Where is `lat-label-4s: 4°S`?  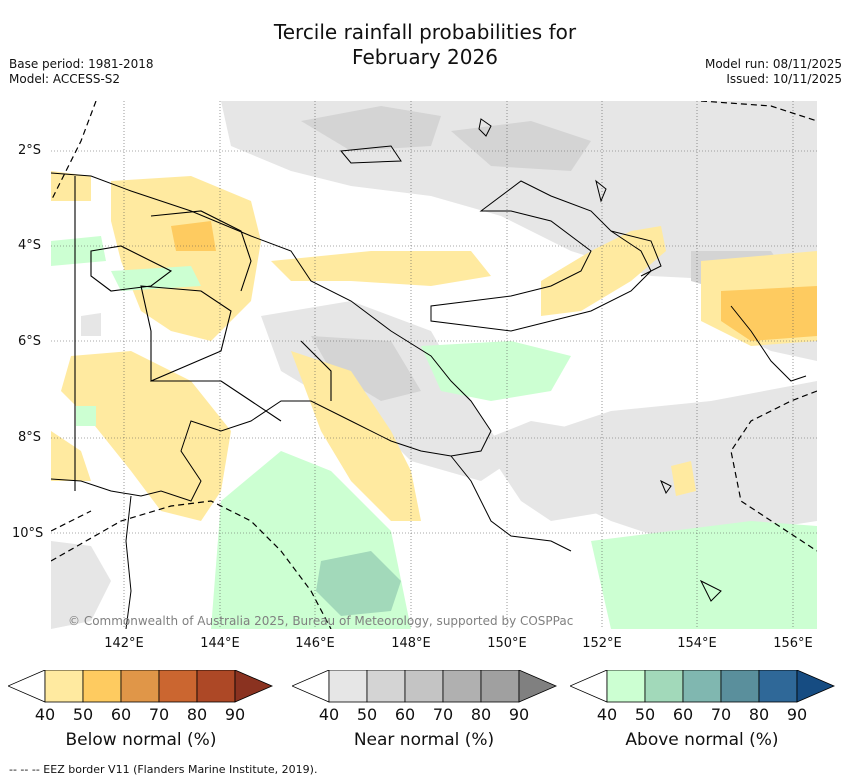 lat-label-4s: 4°S is located at coordinates (30, 245).